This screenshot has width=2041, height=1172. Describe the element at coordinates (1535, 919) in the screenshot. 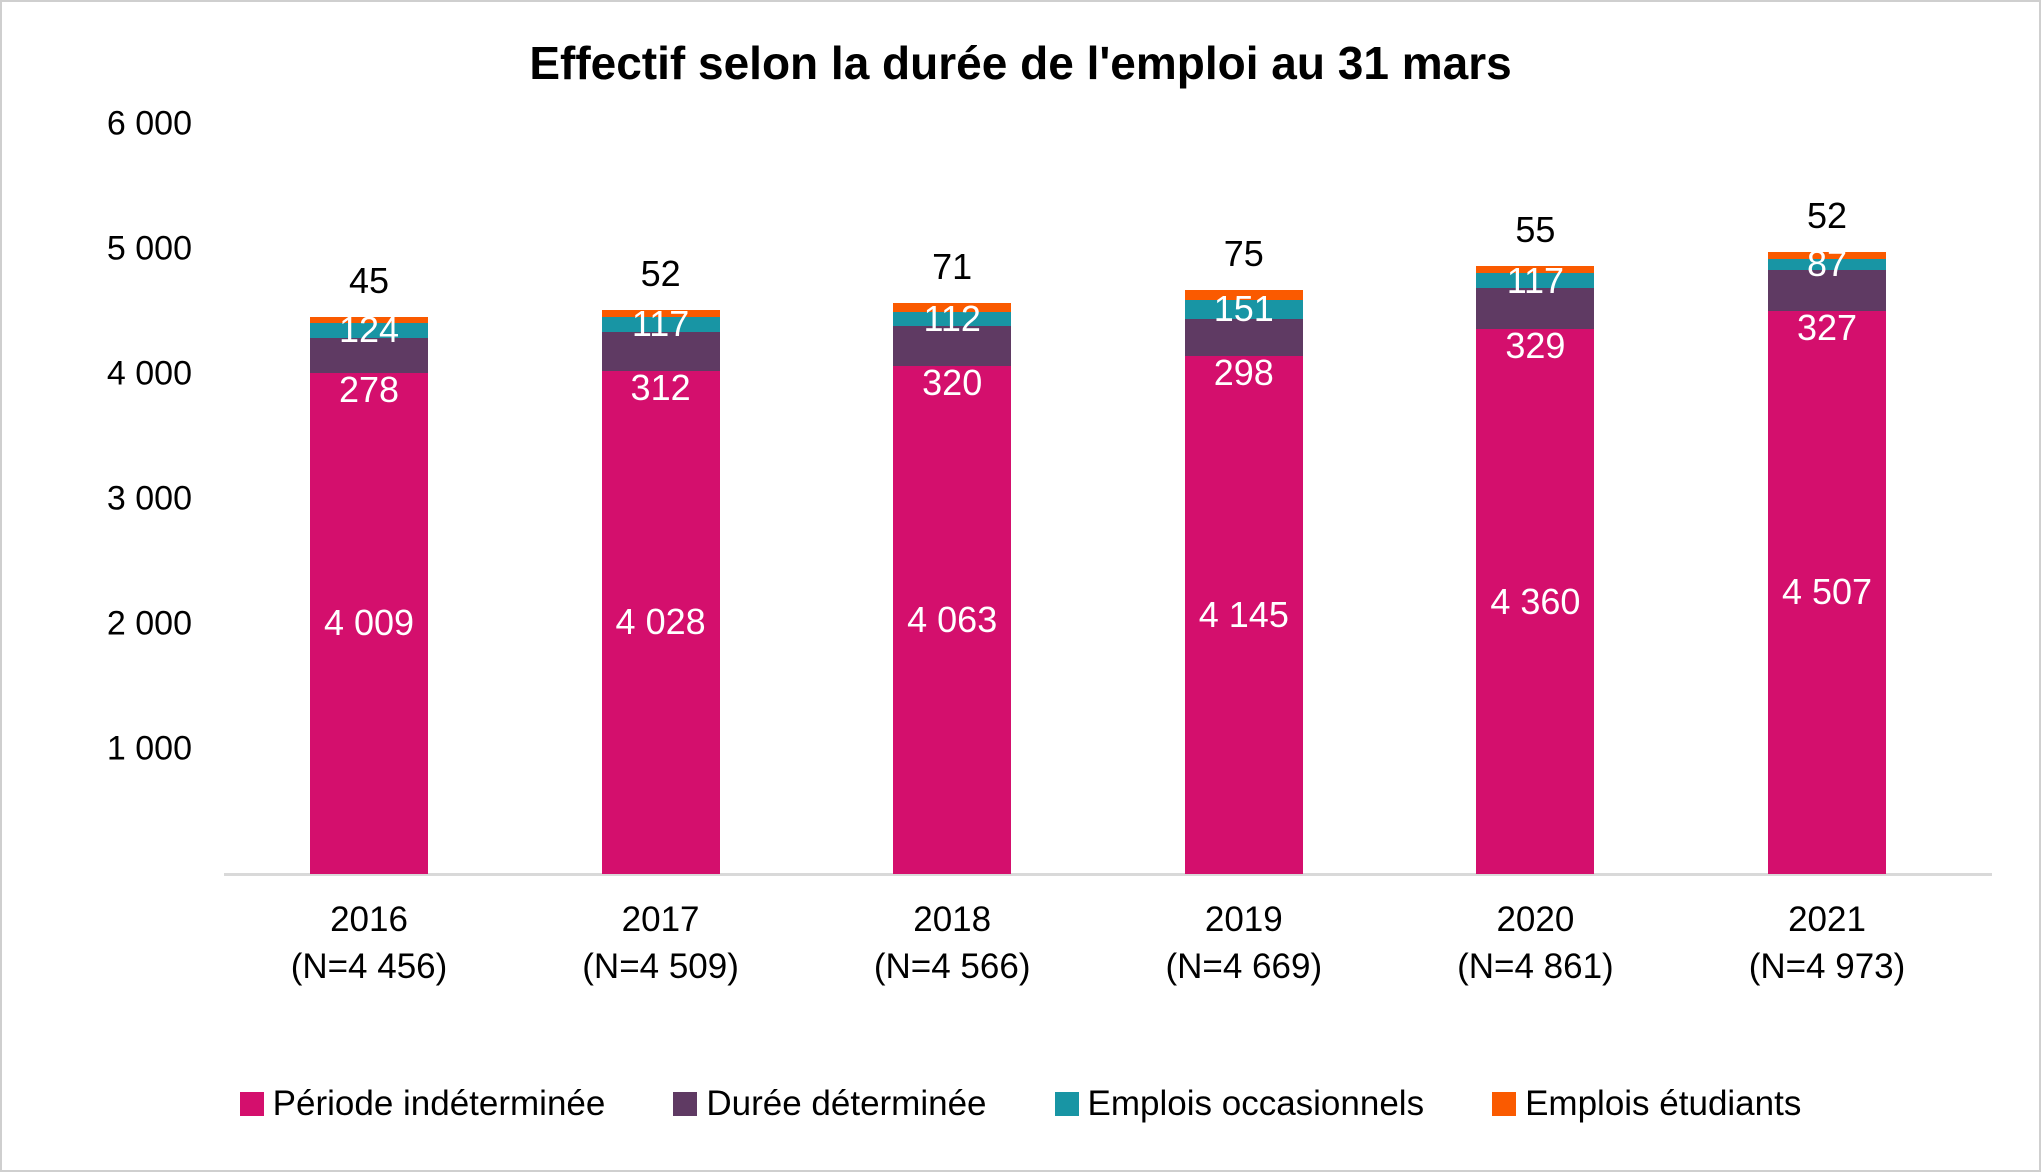

I see `x-axis-year-label: 2020` at that location.